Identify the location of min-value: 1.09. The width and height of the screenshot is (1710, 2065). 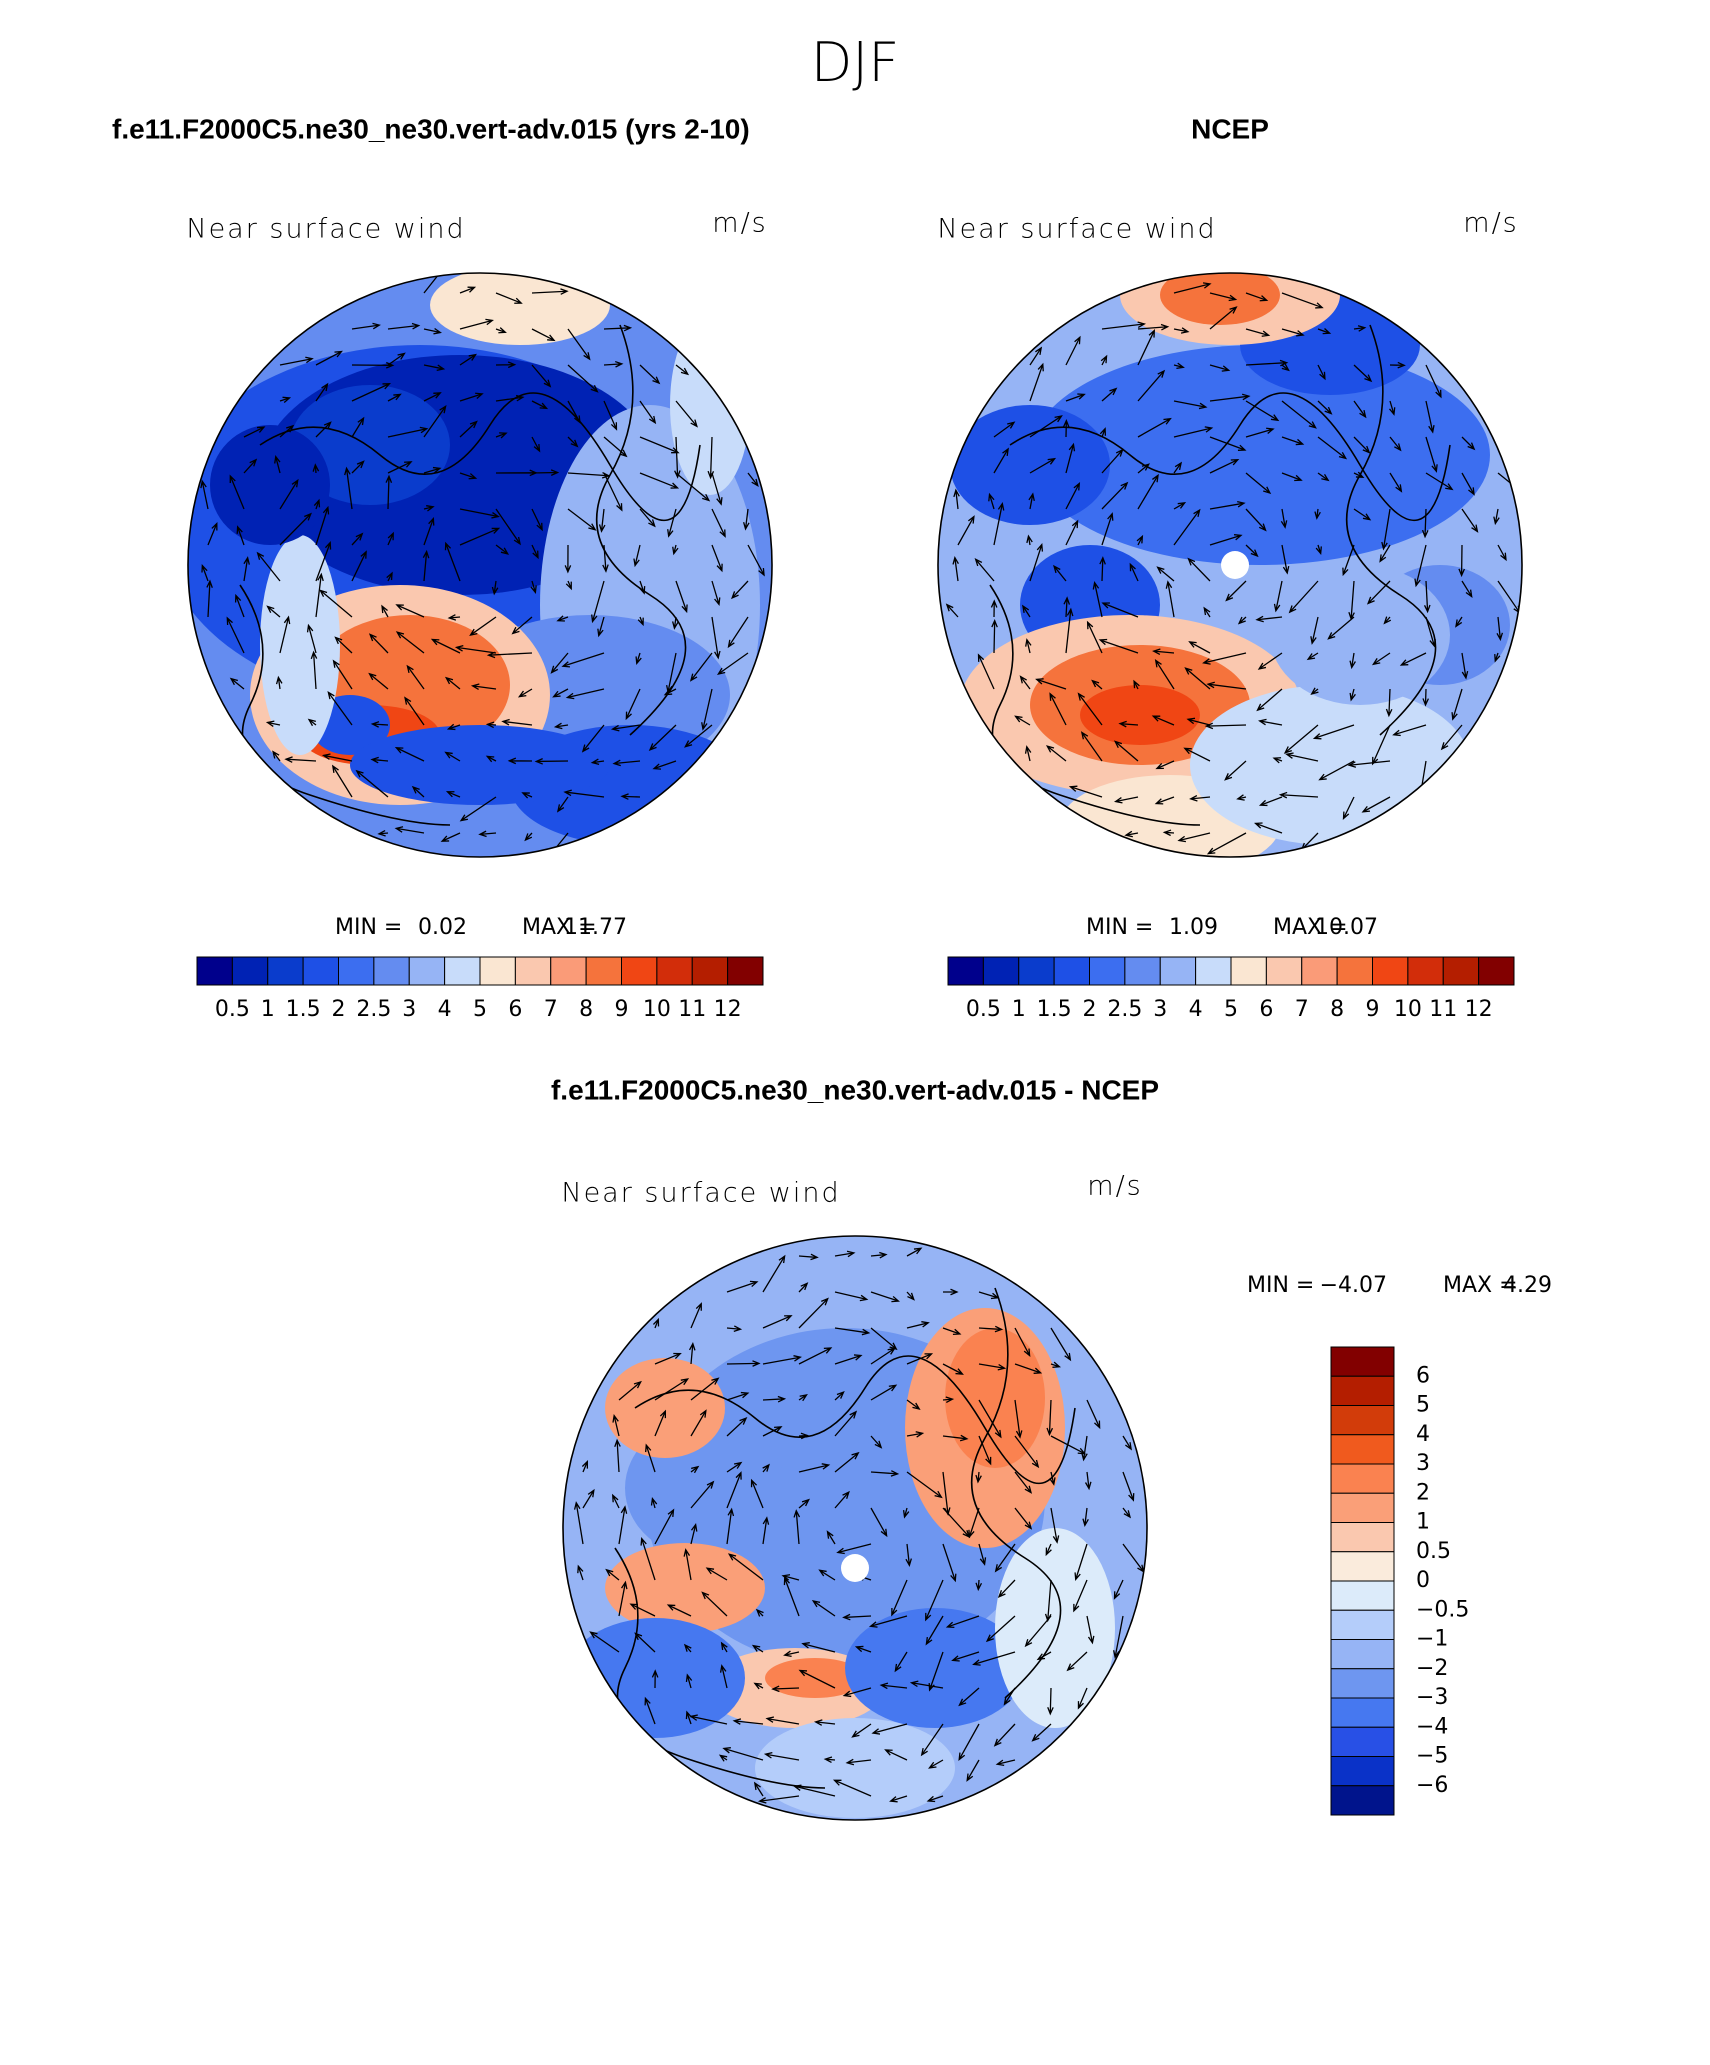
(1193, 927).